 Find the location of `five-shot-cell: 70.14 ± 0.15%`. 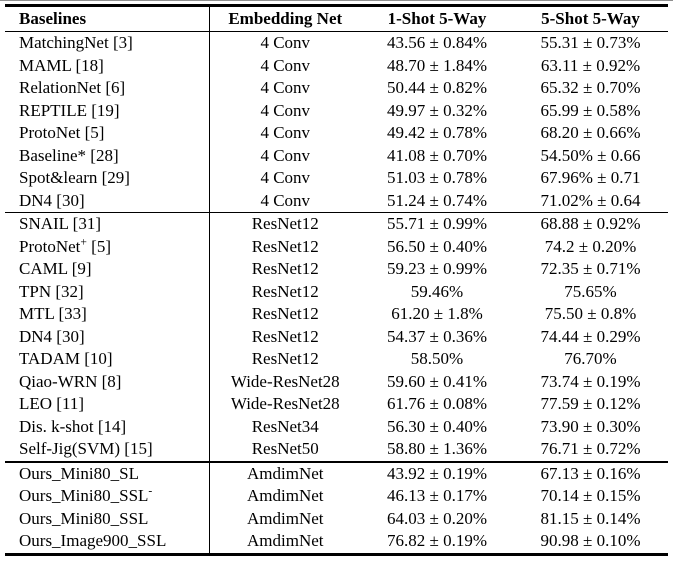

five-shot-cell: 70.14 ± 0.15% is located at coordinates (590, 496).